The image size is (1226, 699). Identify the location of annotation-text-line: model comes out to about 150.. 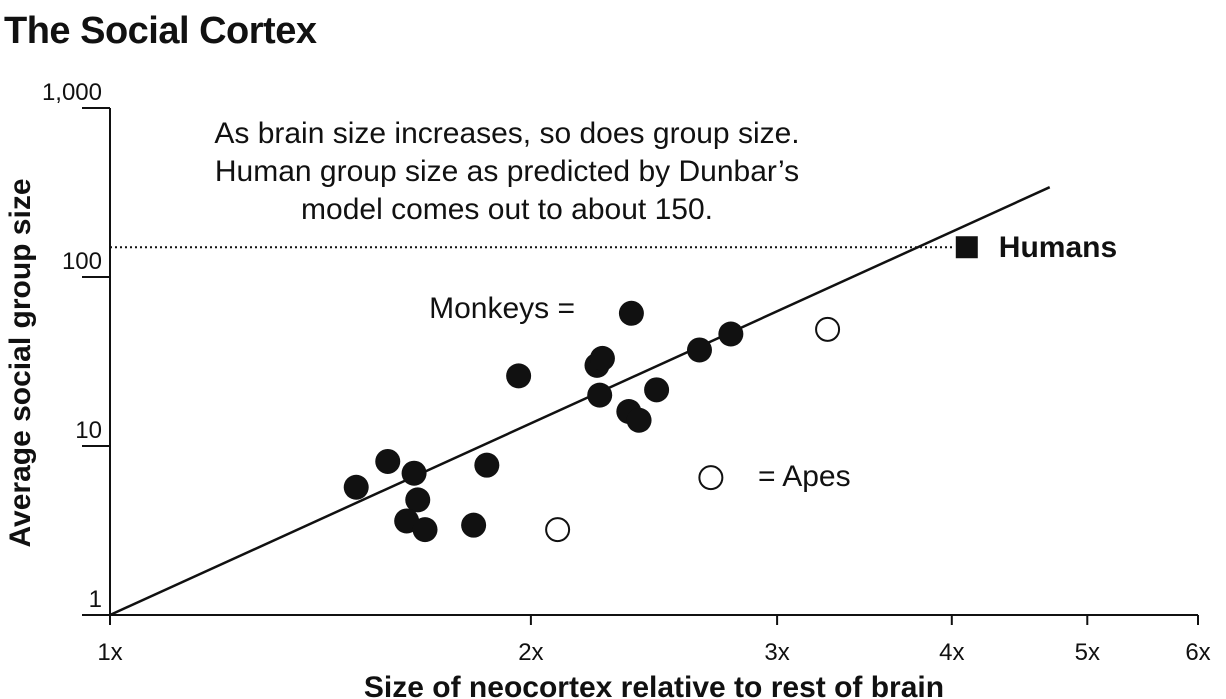
(507, 209).